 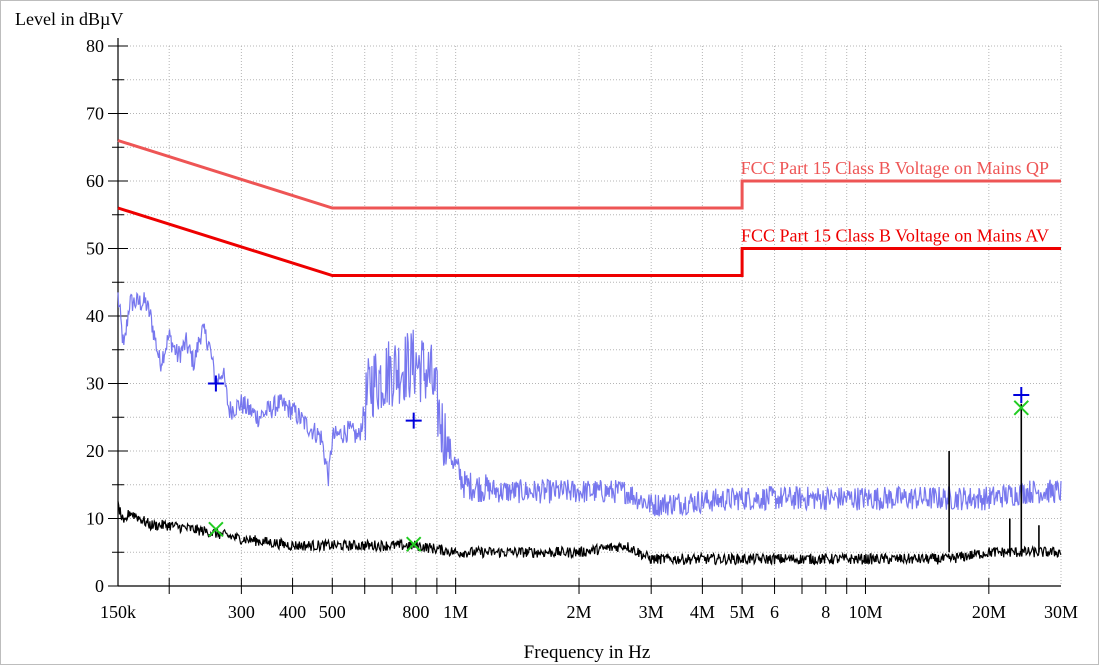 I want to click on x-tick-label: 800, so click(x=415, y=612).